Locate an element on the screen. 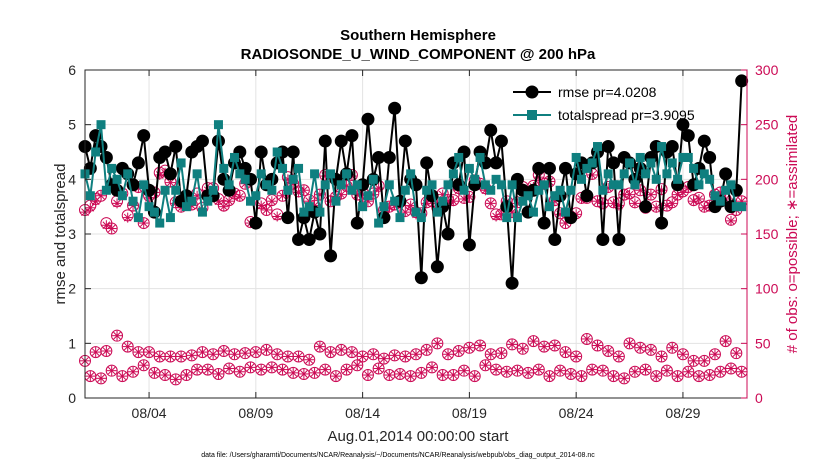 The width and height of the screenshot is (830, 470). legend-spread-label: totalspread pr=3.9095 is located at coordinates (626, 115).